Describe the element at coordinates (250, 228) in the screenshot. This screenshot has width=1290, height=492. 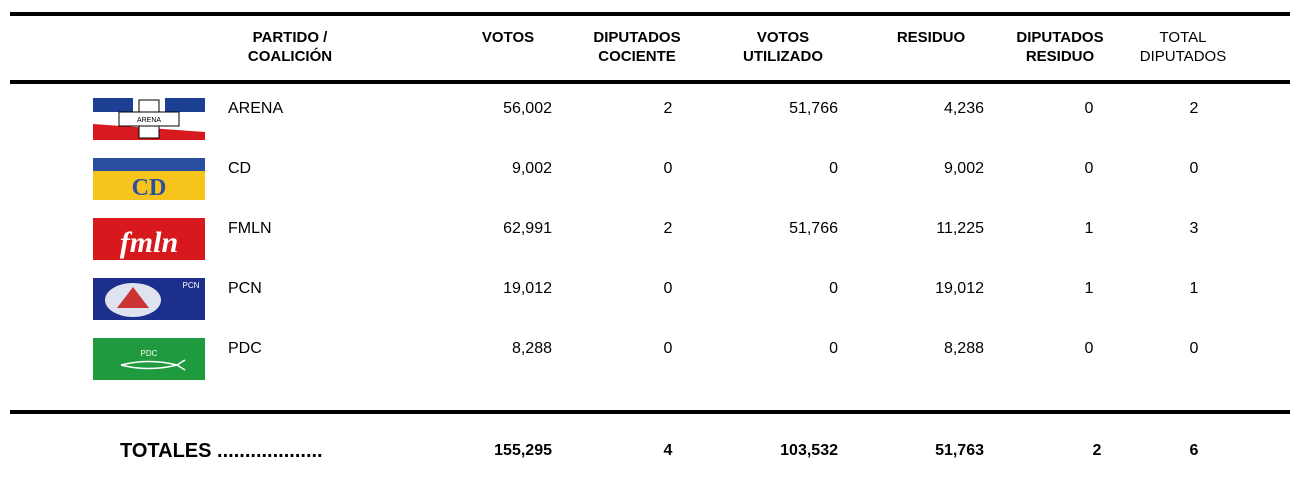
I see `party-name: FMLN` at that location.